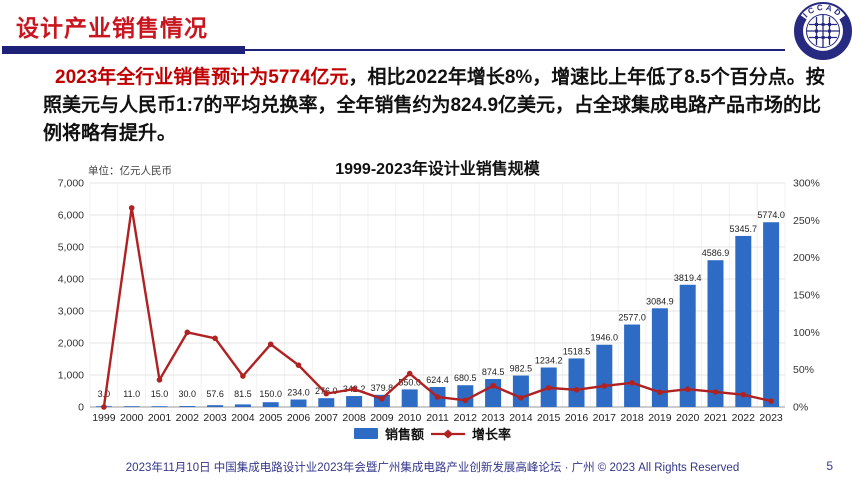 This screenshot has height=487, width=865. I want to click on x-tick-1999: 1999, so click(104, 418).